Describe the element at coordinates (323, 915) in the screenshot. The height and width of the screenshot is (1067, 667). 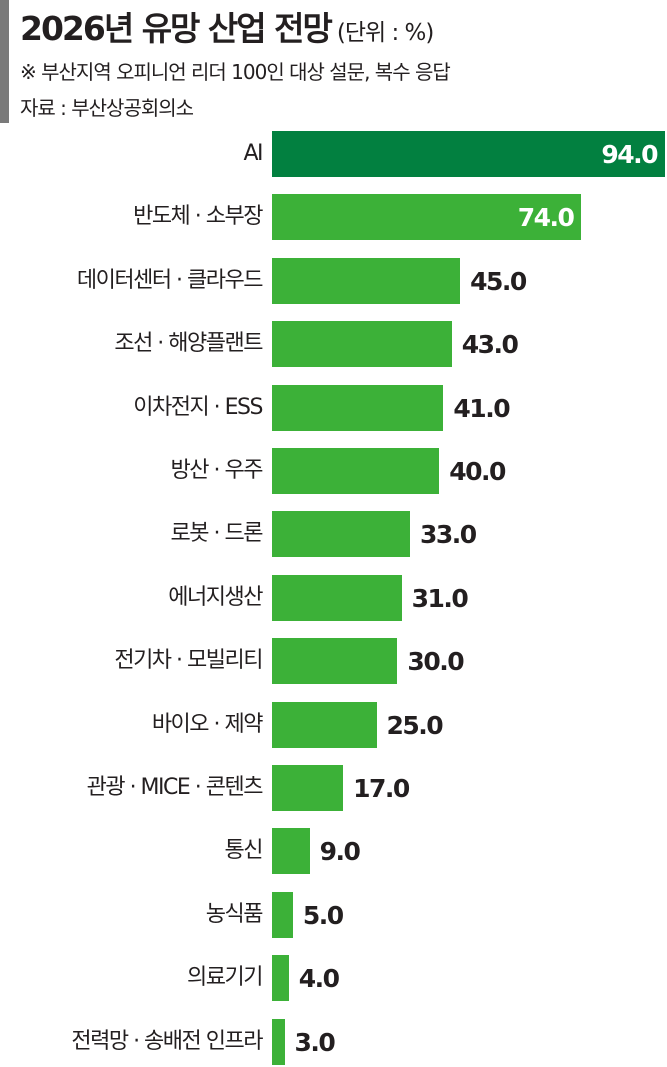
I see `value-label: 5.0` at that location.